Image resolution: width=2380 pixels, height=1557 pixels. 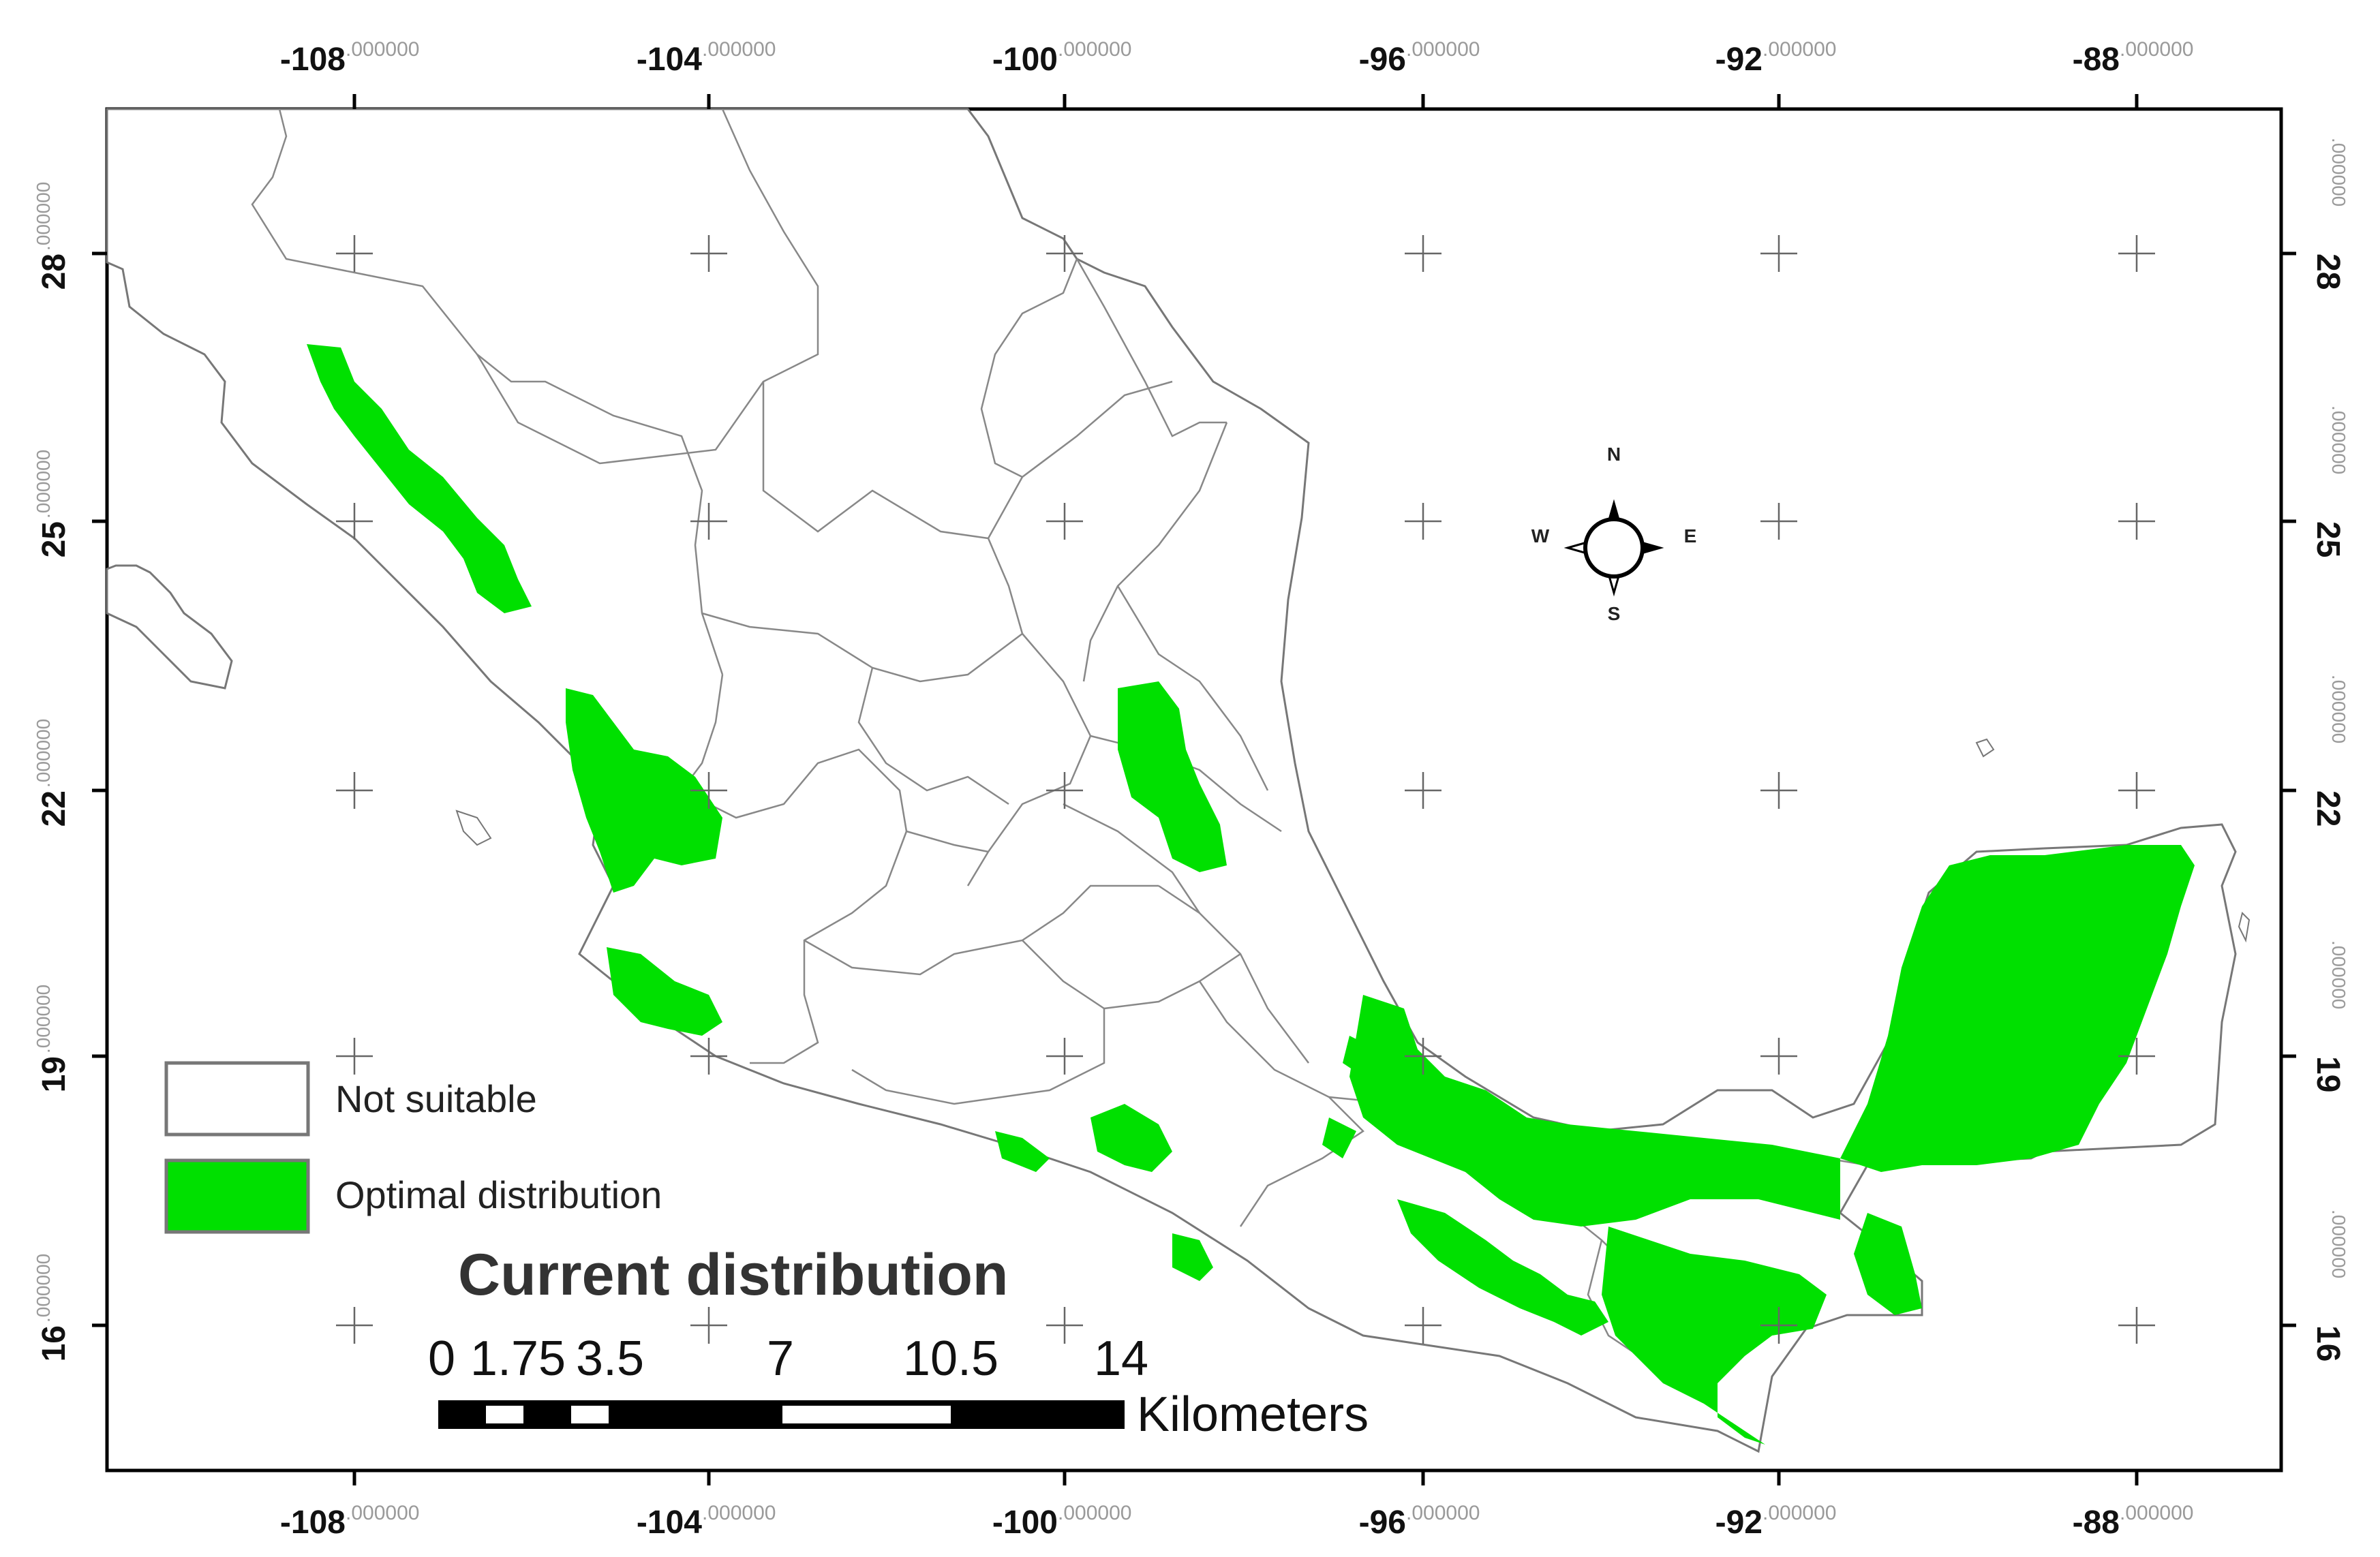 What do you see at coordinates (950, 1358) in the screenshot?
I see `scale-label: 10.5` at bounding box center [950, 1358].